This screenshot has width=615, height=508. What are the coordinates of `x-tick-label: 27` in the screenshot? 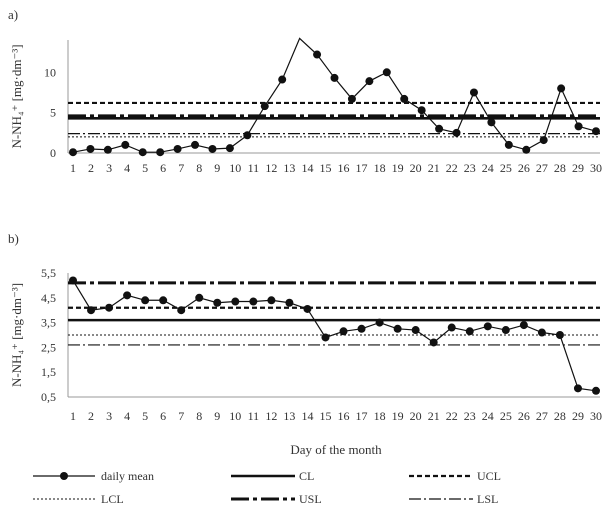 It's located at (542, 416).